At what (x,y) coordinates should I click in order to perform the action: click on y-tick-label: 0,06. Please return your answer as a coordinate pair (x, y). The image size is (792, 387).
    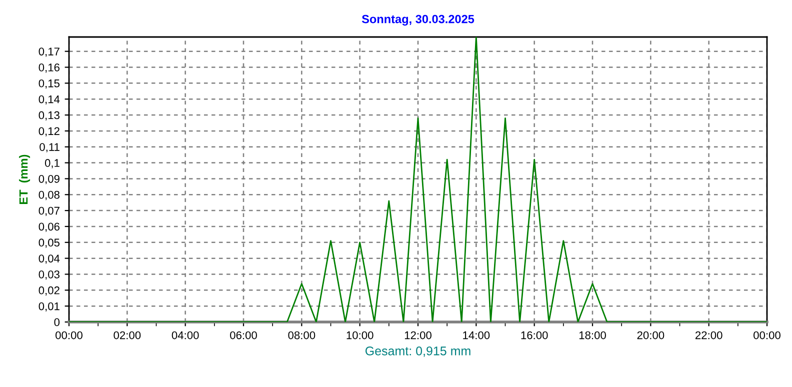
    Looking at the image, I should click on (49, 227).